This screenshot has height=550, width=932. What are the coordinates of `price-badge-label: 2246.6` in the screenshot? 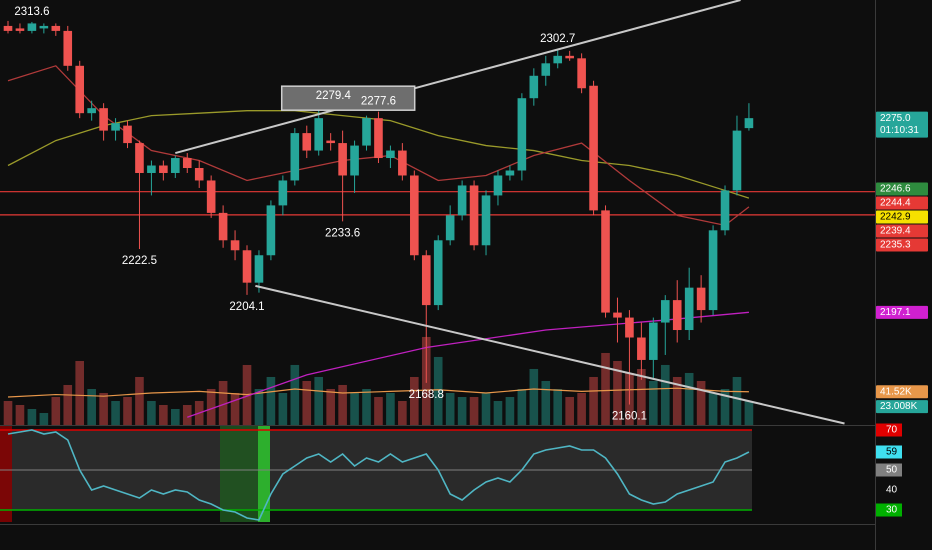 It's located at (895, 189).